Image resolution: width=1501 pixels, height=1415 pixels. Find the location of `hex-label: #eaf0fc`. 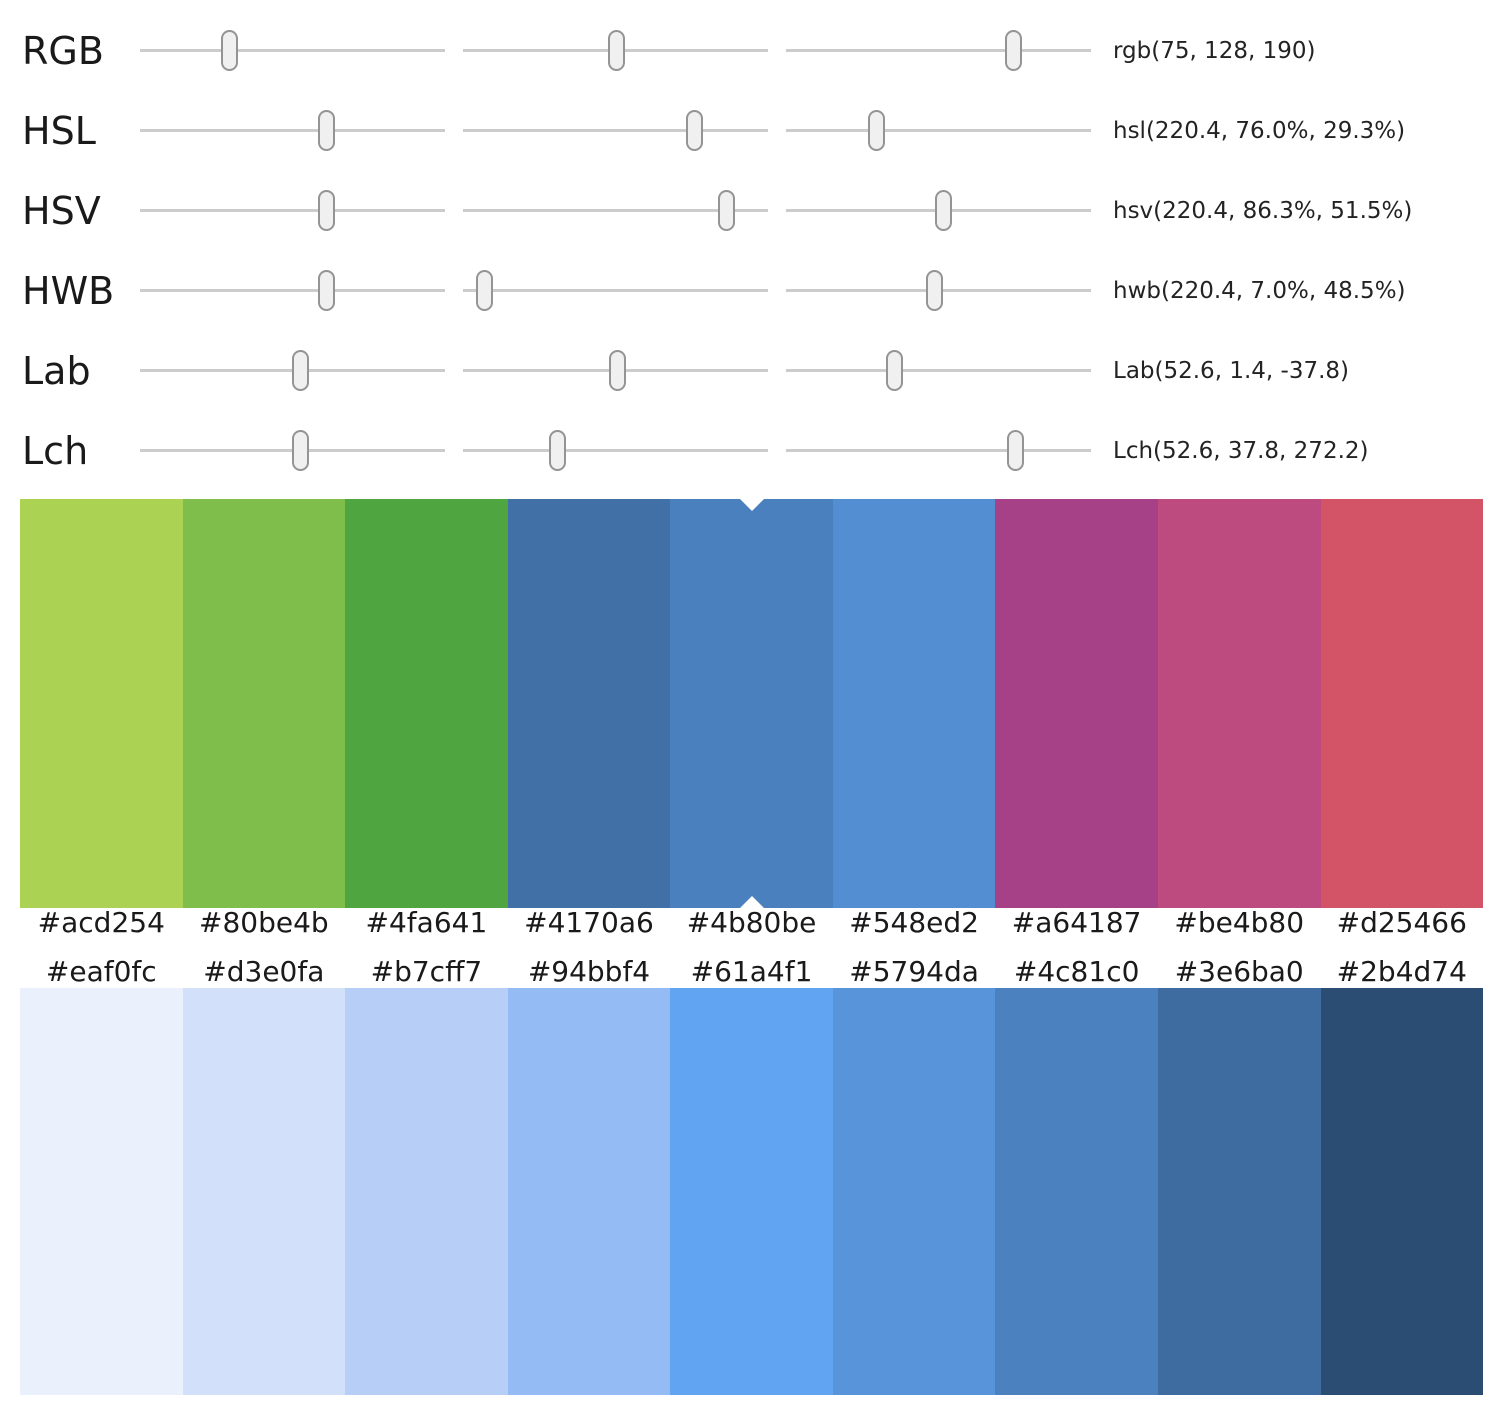

hex-label: #eaf0fc is located at coordinates (101, 971).